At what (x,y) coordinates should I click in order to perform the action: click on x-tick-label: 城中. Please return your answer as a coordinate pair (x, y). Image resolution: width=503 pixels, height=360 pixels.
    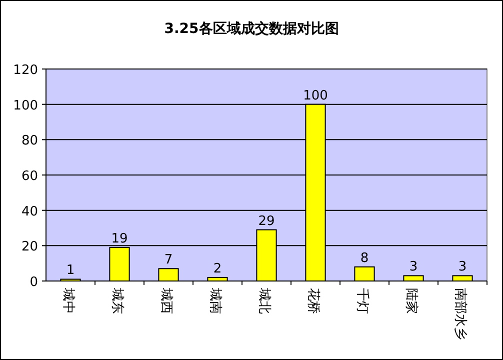
    Looking at the image, I should click on (68, 300).